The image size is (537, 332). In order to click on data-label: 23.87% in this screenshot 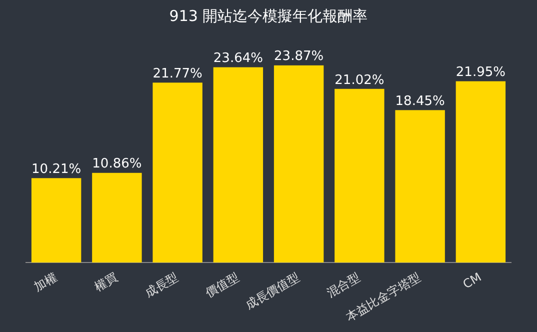, I will do `click(299, 56)`.